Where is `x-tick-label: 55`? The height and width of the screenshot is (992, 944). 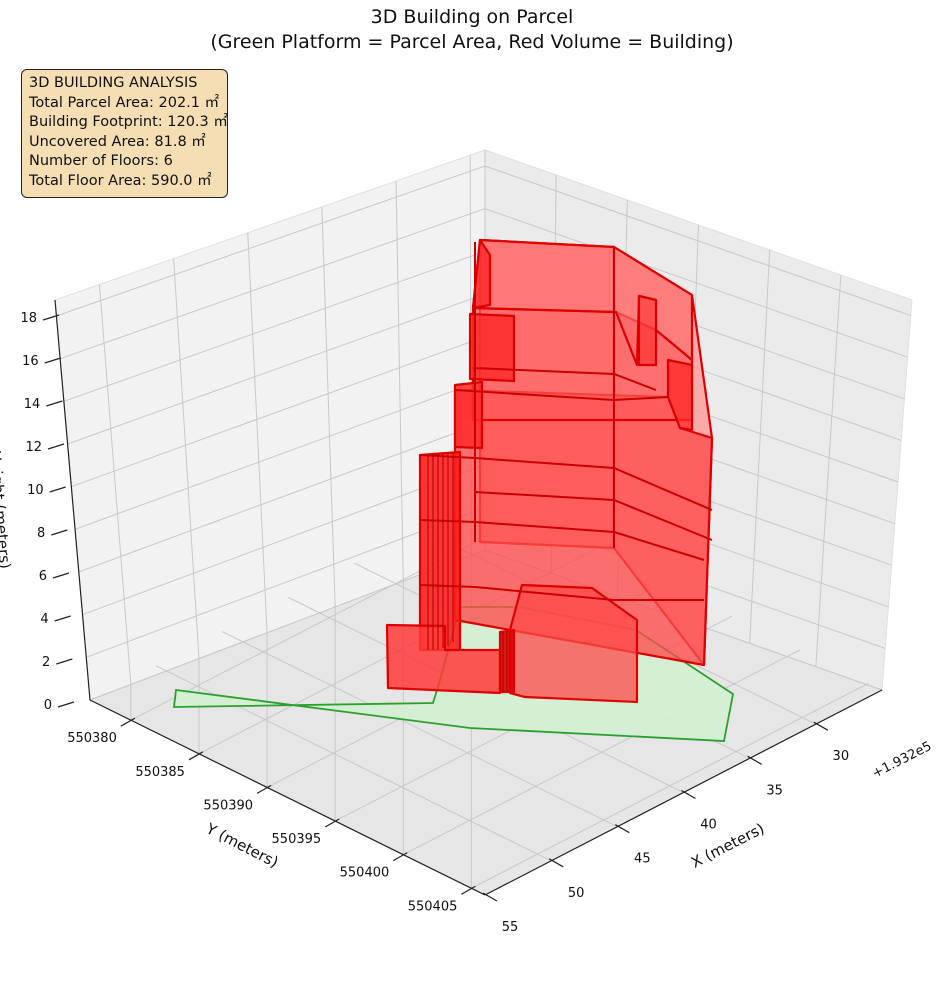
x-tick-label: 55 is located at coordinates (510, 927).